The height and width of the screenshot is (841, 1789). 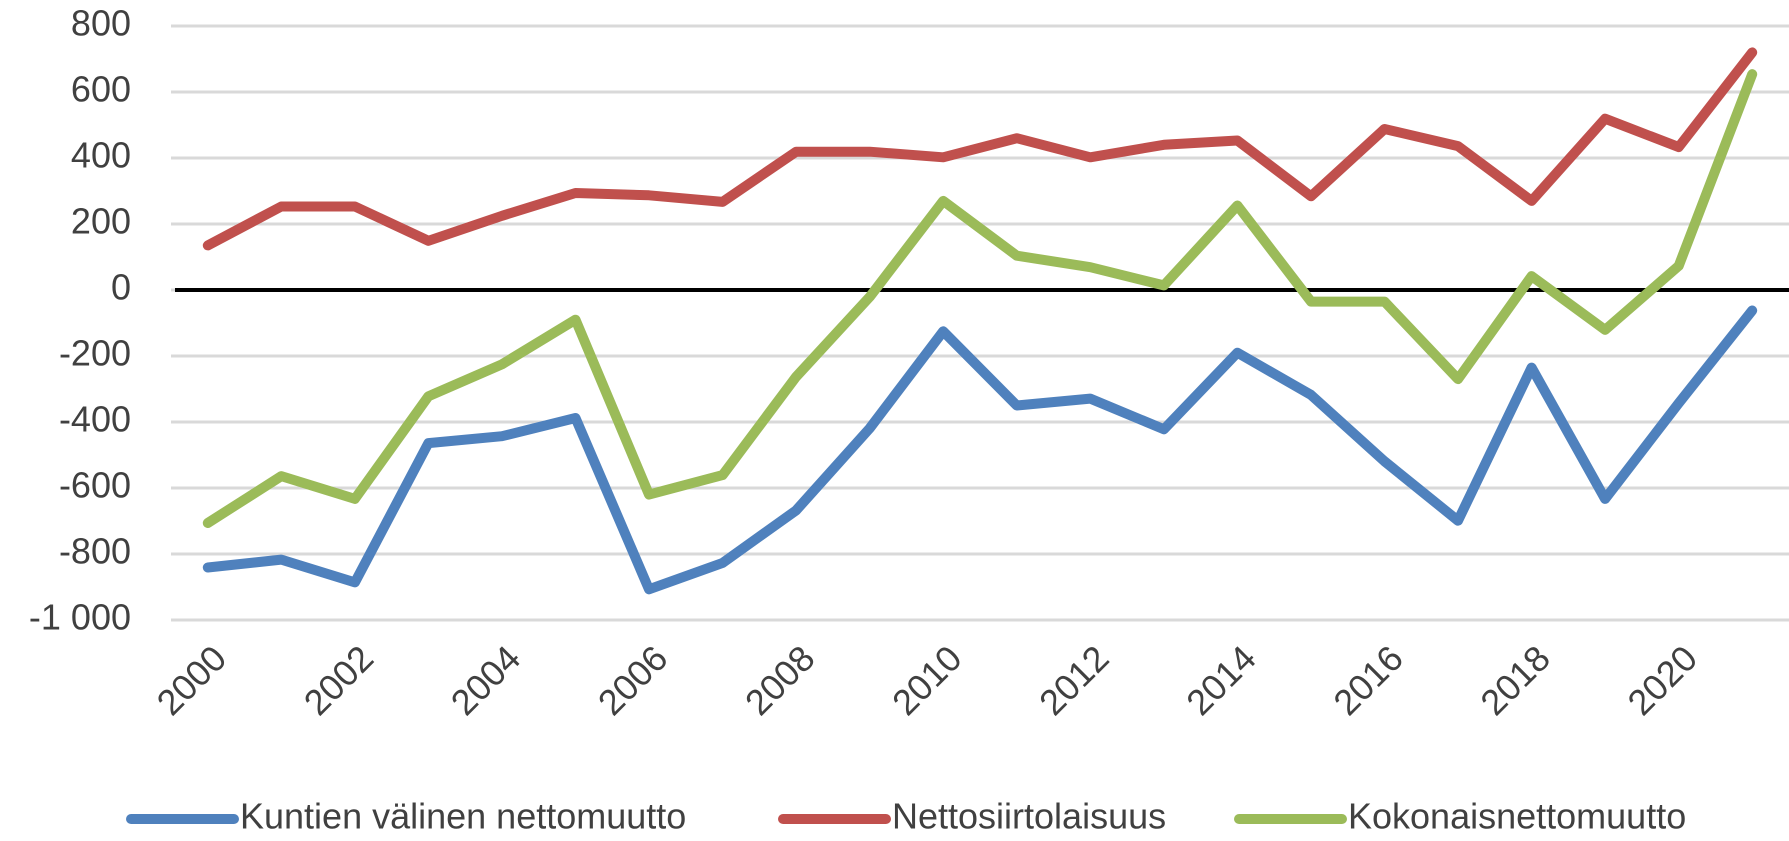 I want to click on y-tick-label: 800, so click(x=101, y=23).